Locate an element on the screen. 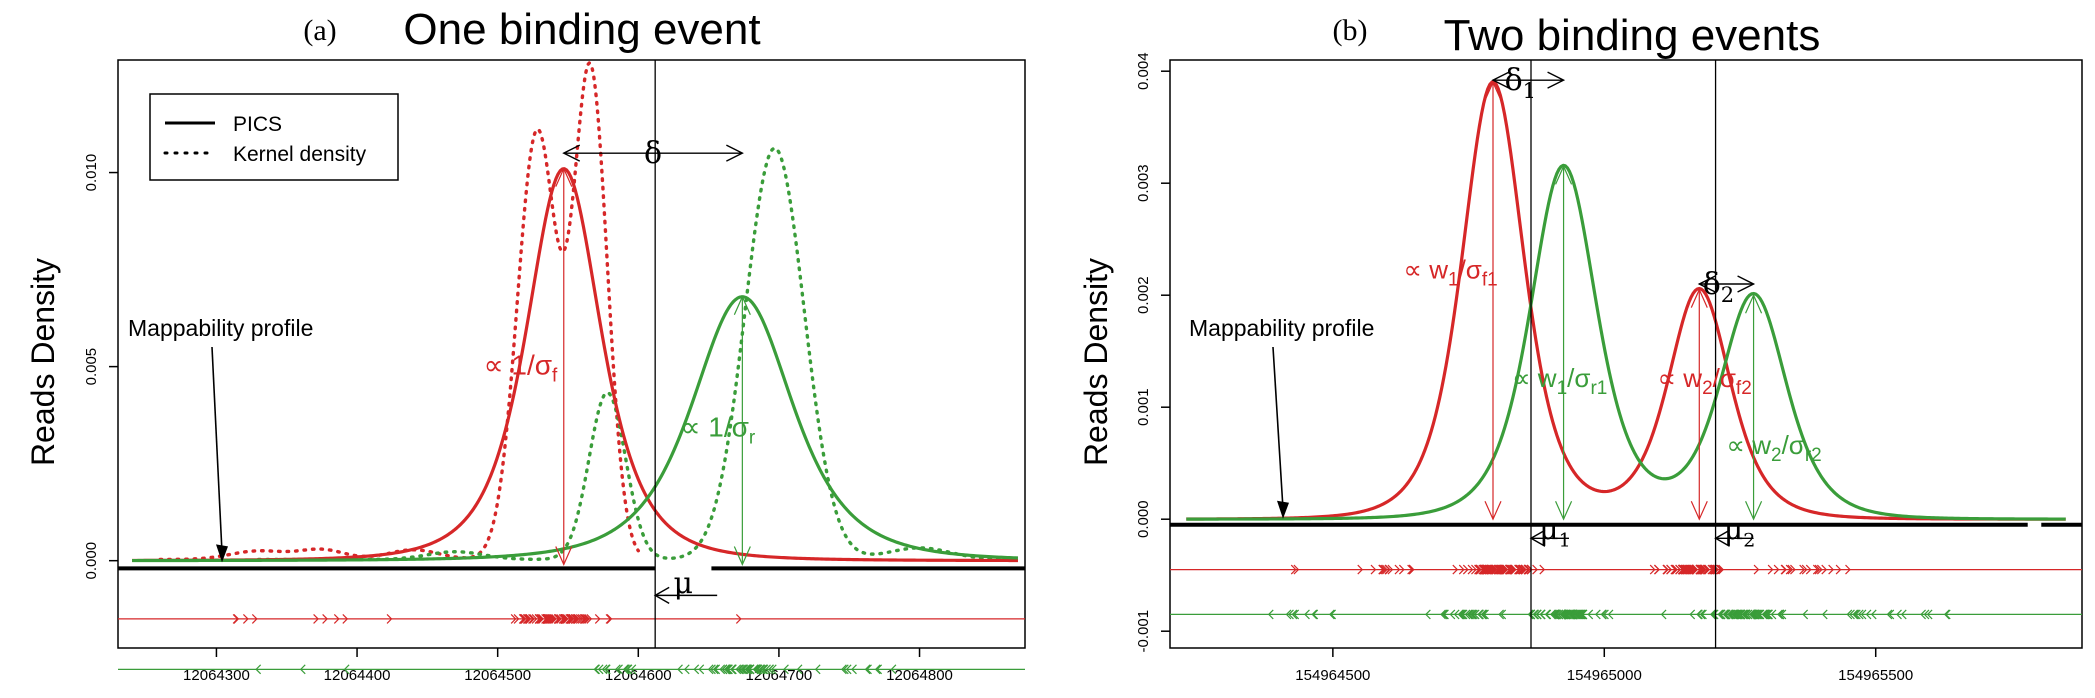  panel-b-annotation-part: /σ is located at coordinates (1470, 269).